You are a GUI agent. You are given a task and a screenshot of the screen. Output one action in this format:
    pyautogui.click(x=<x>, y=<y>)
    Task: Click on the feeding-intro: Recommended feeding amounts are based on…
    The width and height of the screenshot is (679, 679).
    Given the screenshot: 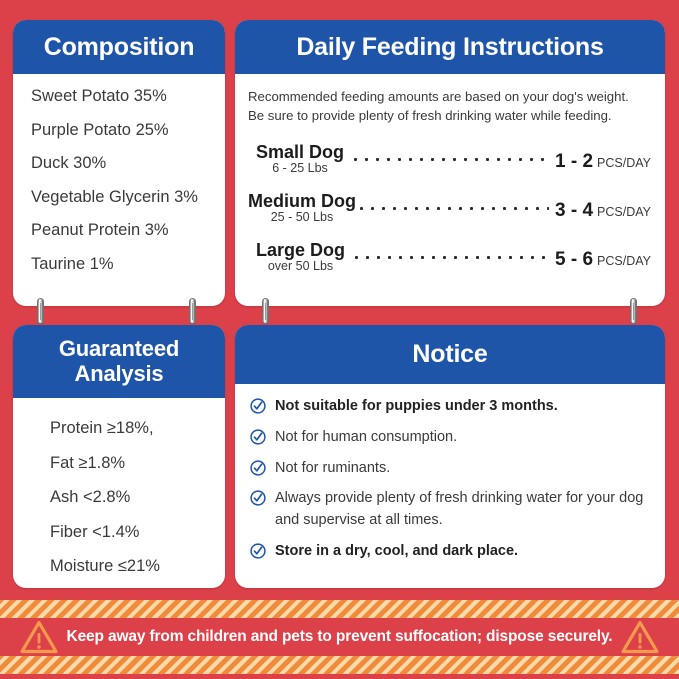 What is the action you would take?
    pyautogui.click(x=449, y=106)
    